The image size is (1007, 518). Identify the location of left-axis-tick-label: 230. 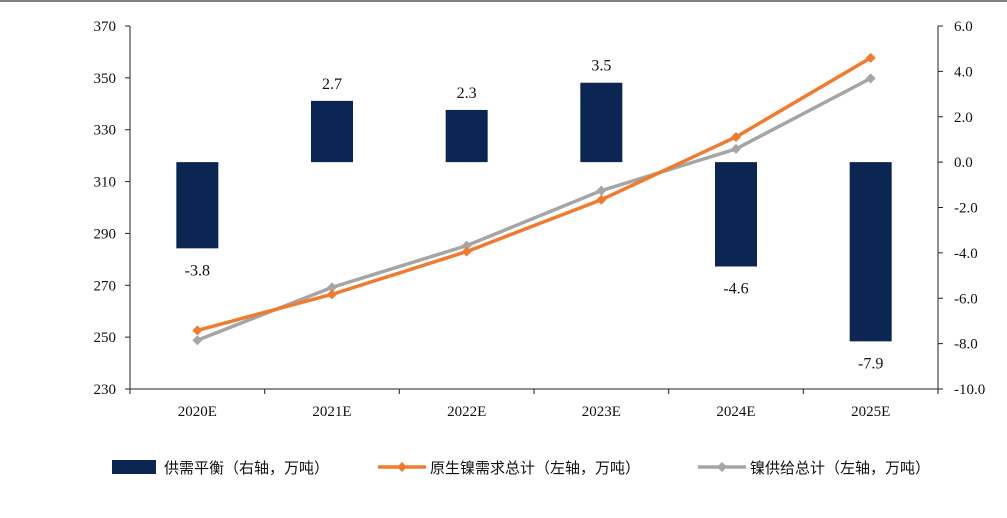
(105, 390).